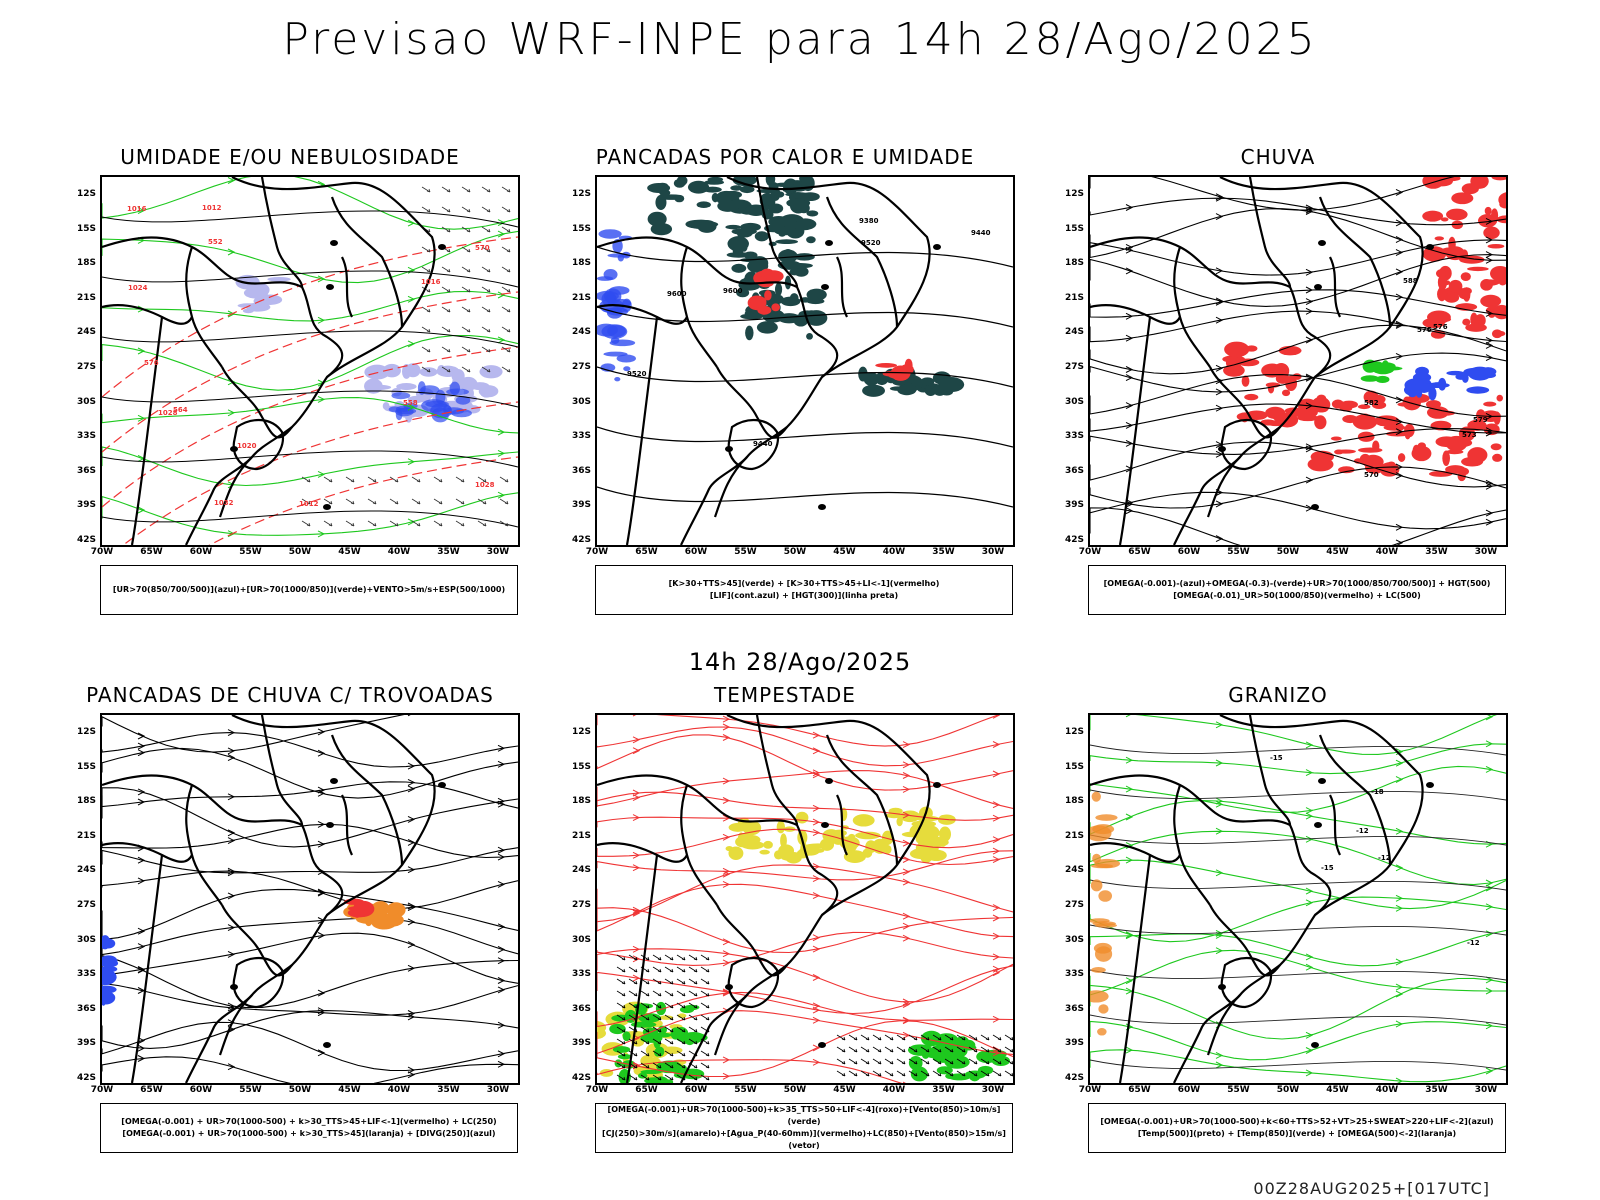  What do you see at coordinates (137, 209) in the screenshot?
I see `contour-label: 1016` at bounding box center [137, 209].